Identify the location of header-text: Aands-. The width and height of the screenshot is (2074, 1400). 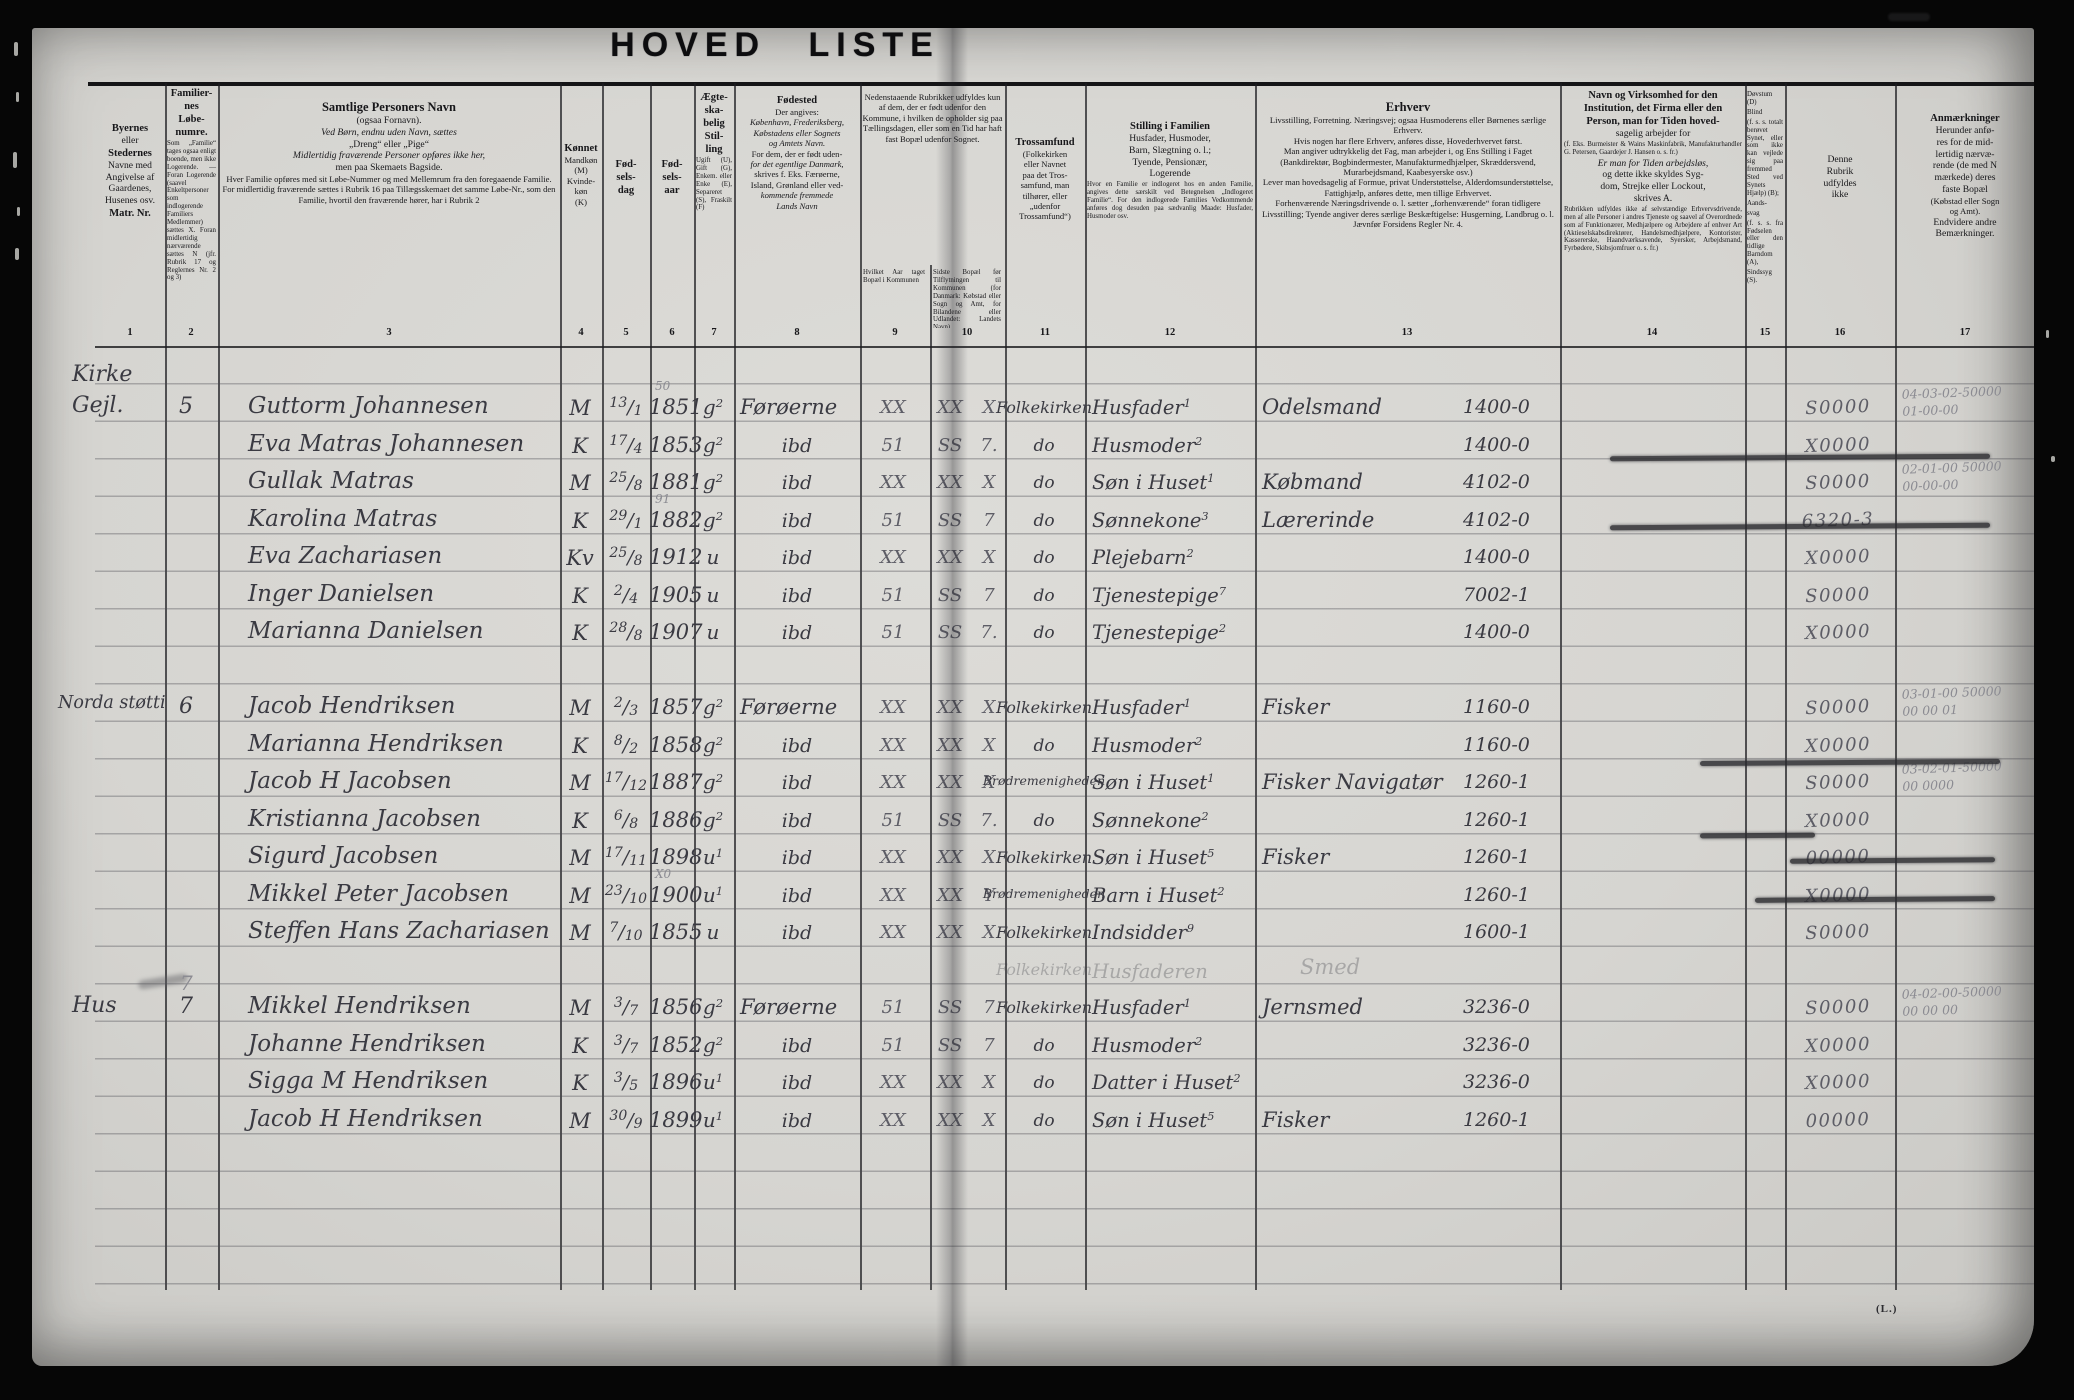
(1757, 203).